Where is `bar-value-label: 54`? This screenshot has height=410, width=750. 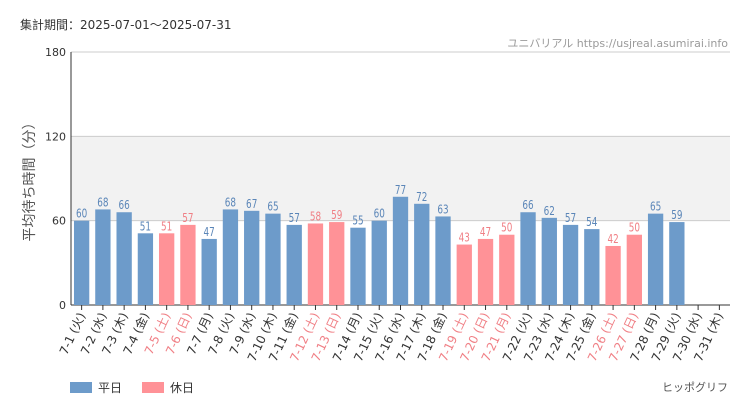 bar-value-label: 54 is located at coordinates (591, 222).